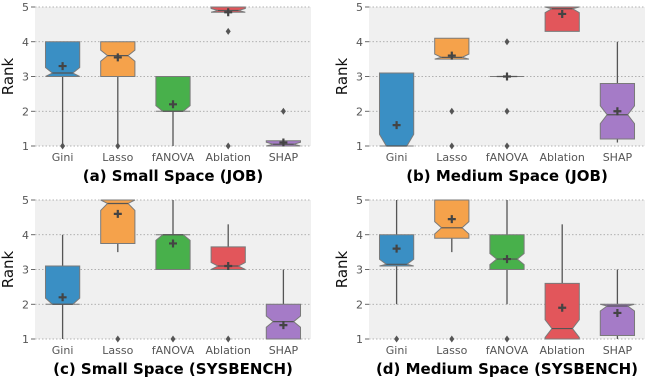  I want to click on chart-caption: (a) Small Space (JOB), so click(173, 176).